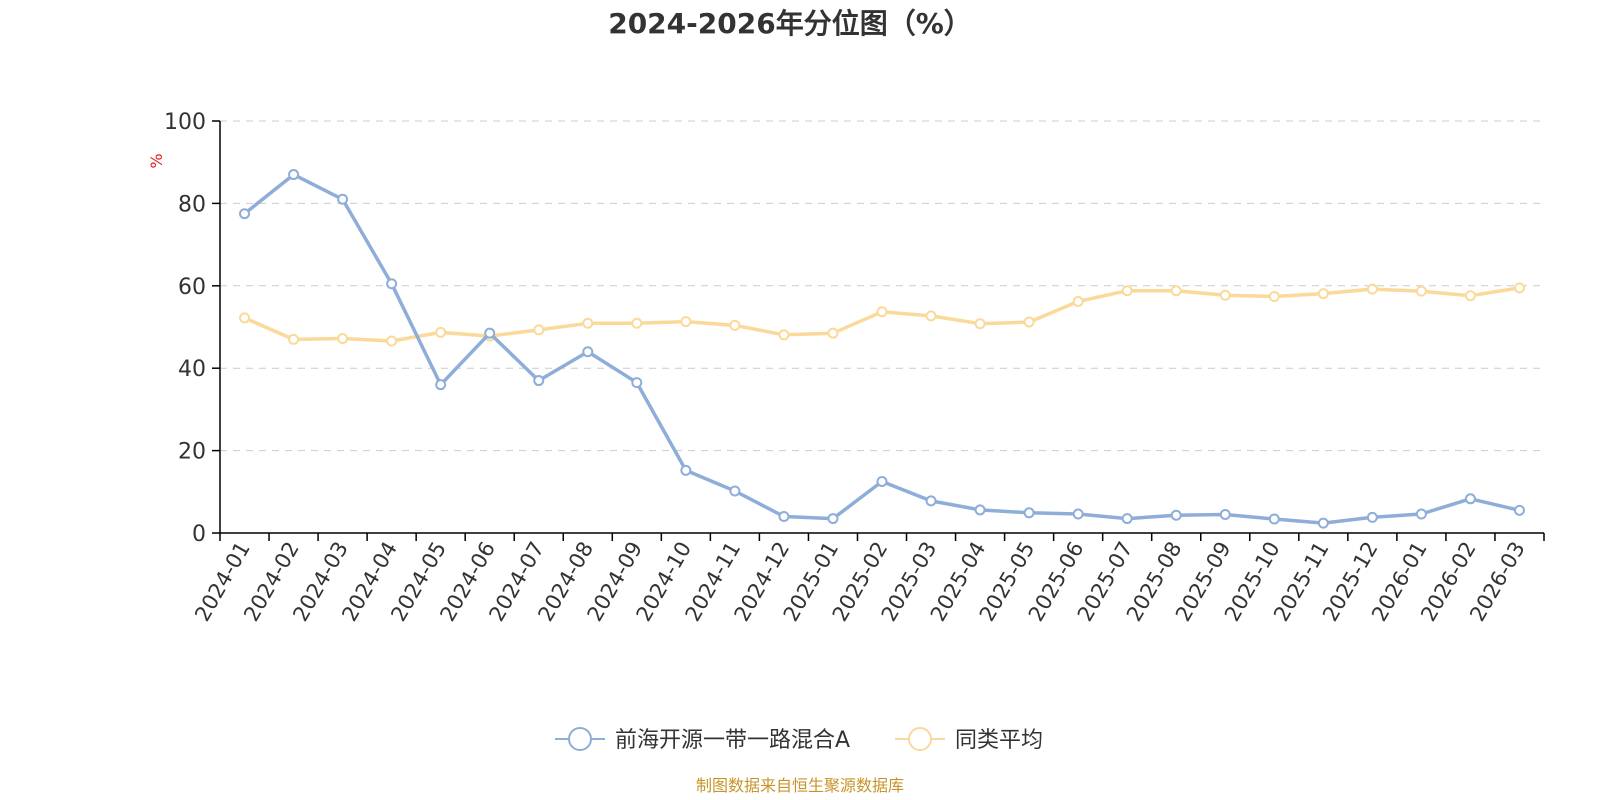 Image resolution: width=1600 pixels, height=800 pixels. I want to click on y-tick-label: 20, so click(192, 452).